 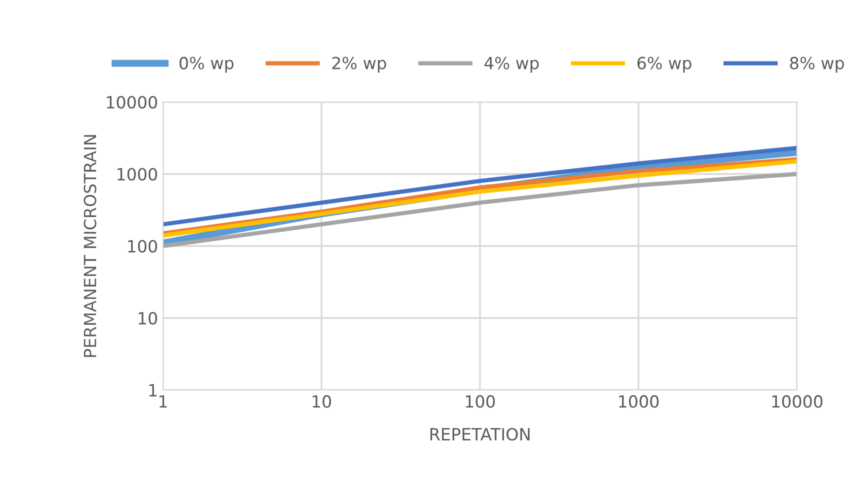 What do you see at coordinates (359, 64) in the screenshot?
I see `legend-label: 2% wp` at bounding box center [359, 64].